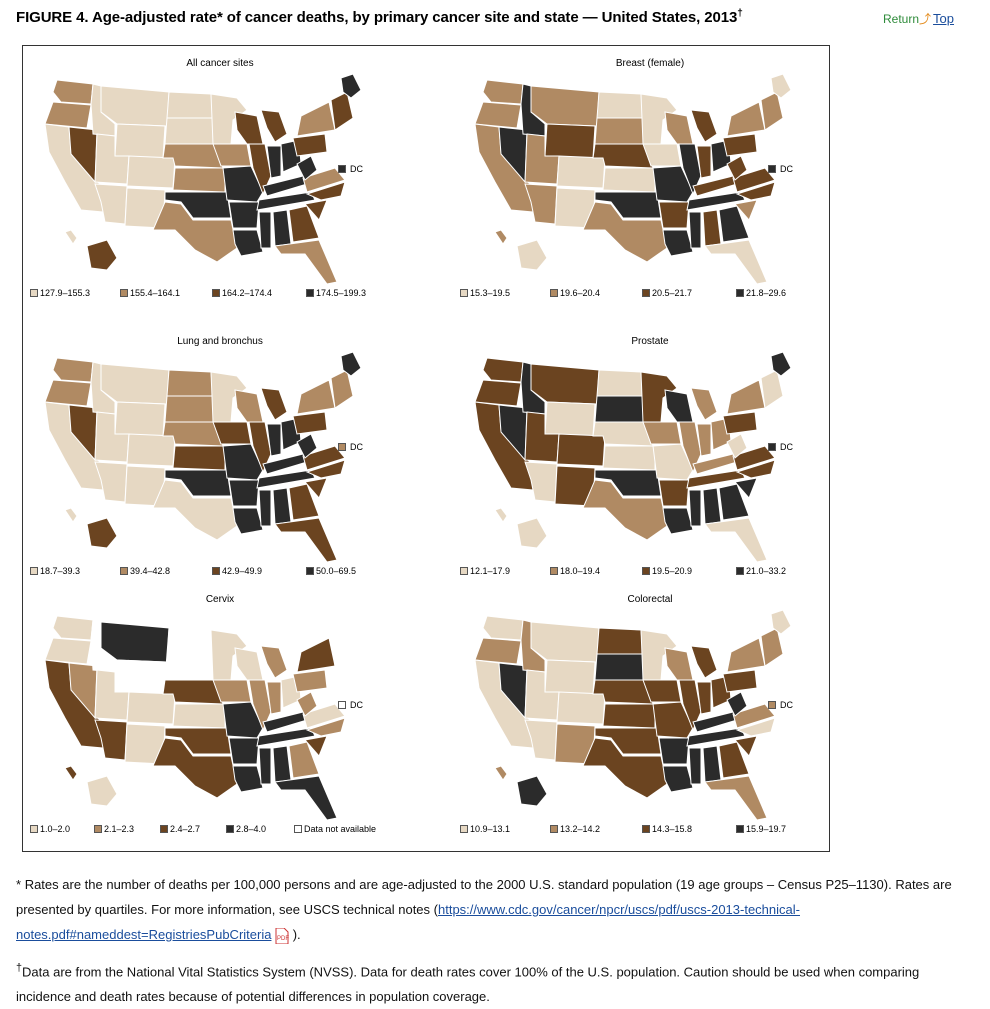 Image resolution: width=990 pixels, height=1009 pixels. What do you see at coordinates (672, 293) in the screenshot?
I see `legend-label: 20.5–21.7` at bounding box center [672, 293].